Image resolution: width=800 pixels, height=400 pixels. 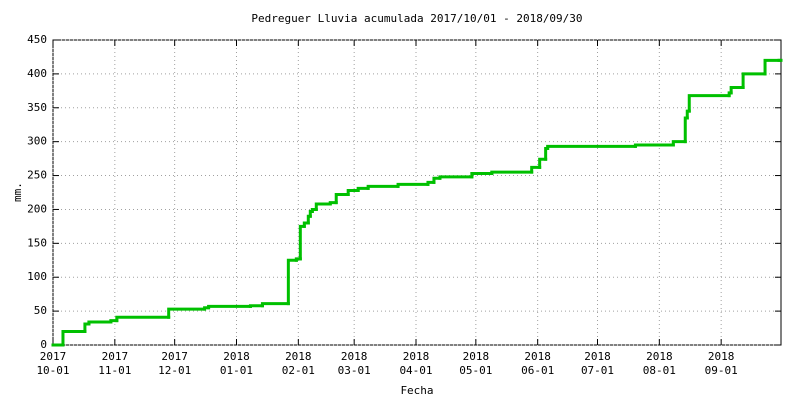 What do you see at coordinates (236, 370) in the screenshot?
I see `x-tick-label: 01-01` at bounding box center [236, 370].